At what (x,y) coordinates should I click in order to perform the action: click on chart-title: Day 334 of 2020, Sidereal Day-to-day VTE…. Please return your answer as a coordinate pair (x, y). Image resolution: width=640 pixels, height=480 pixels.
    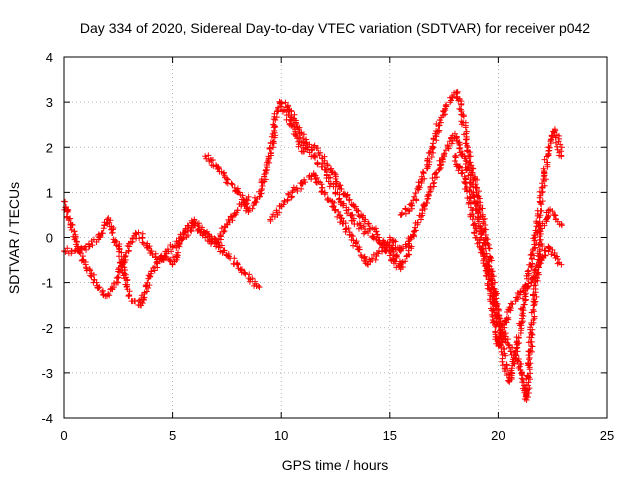
    Looking at the image, I should click on (335, 28).